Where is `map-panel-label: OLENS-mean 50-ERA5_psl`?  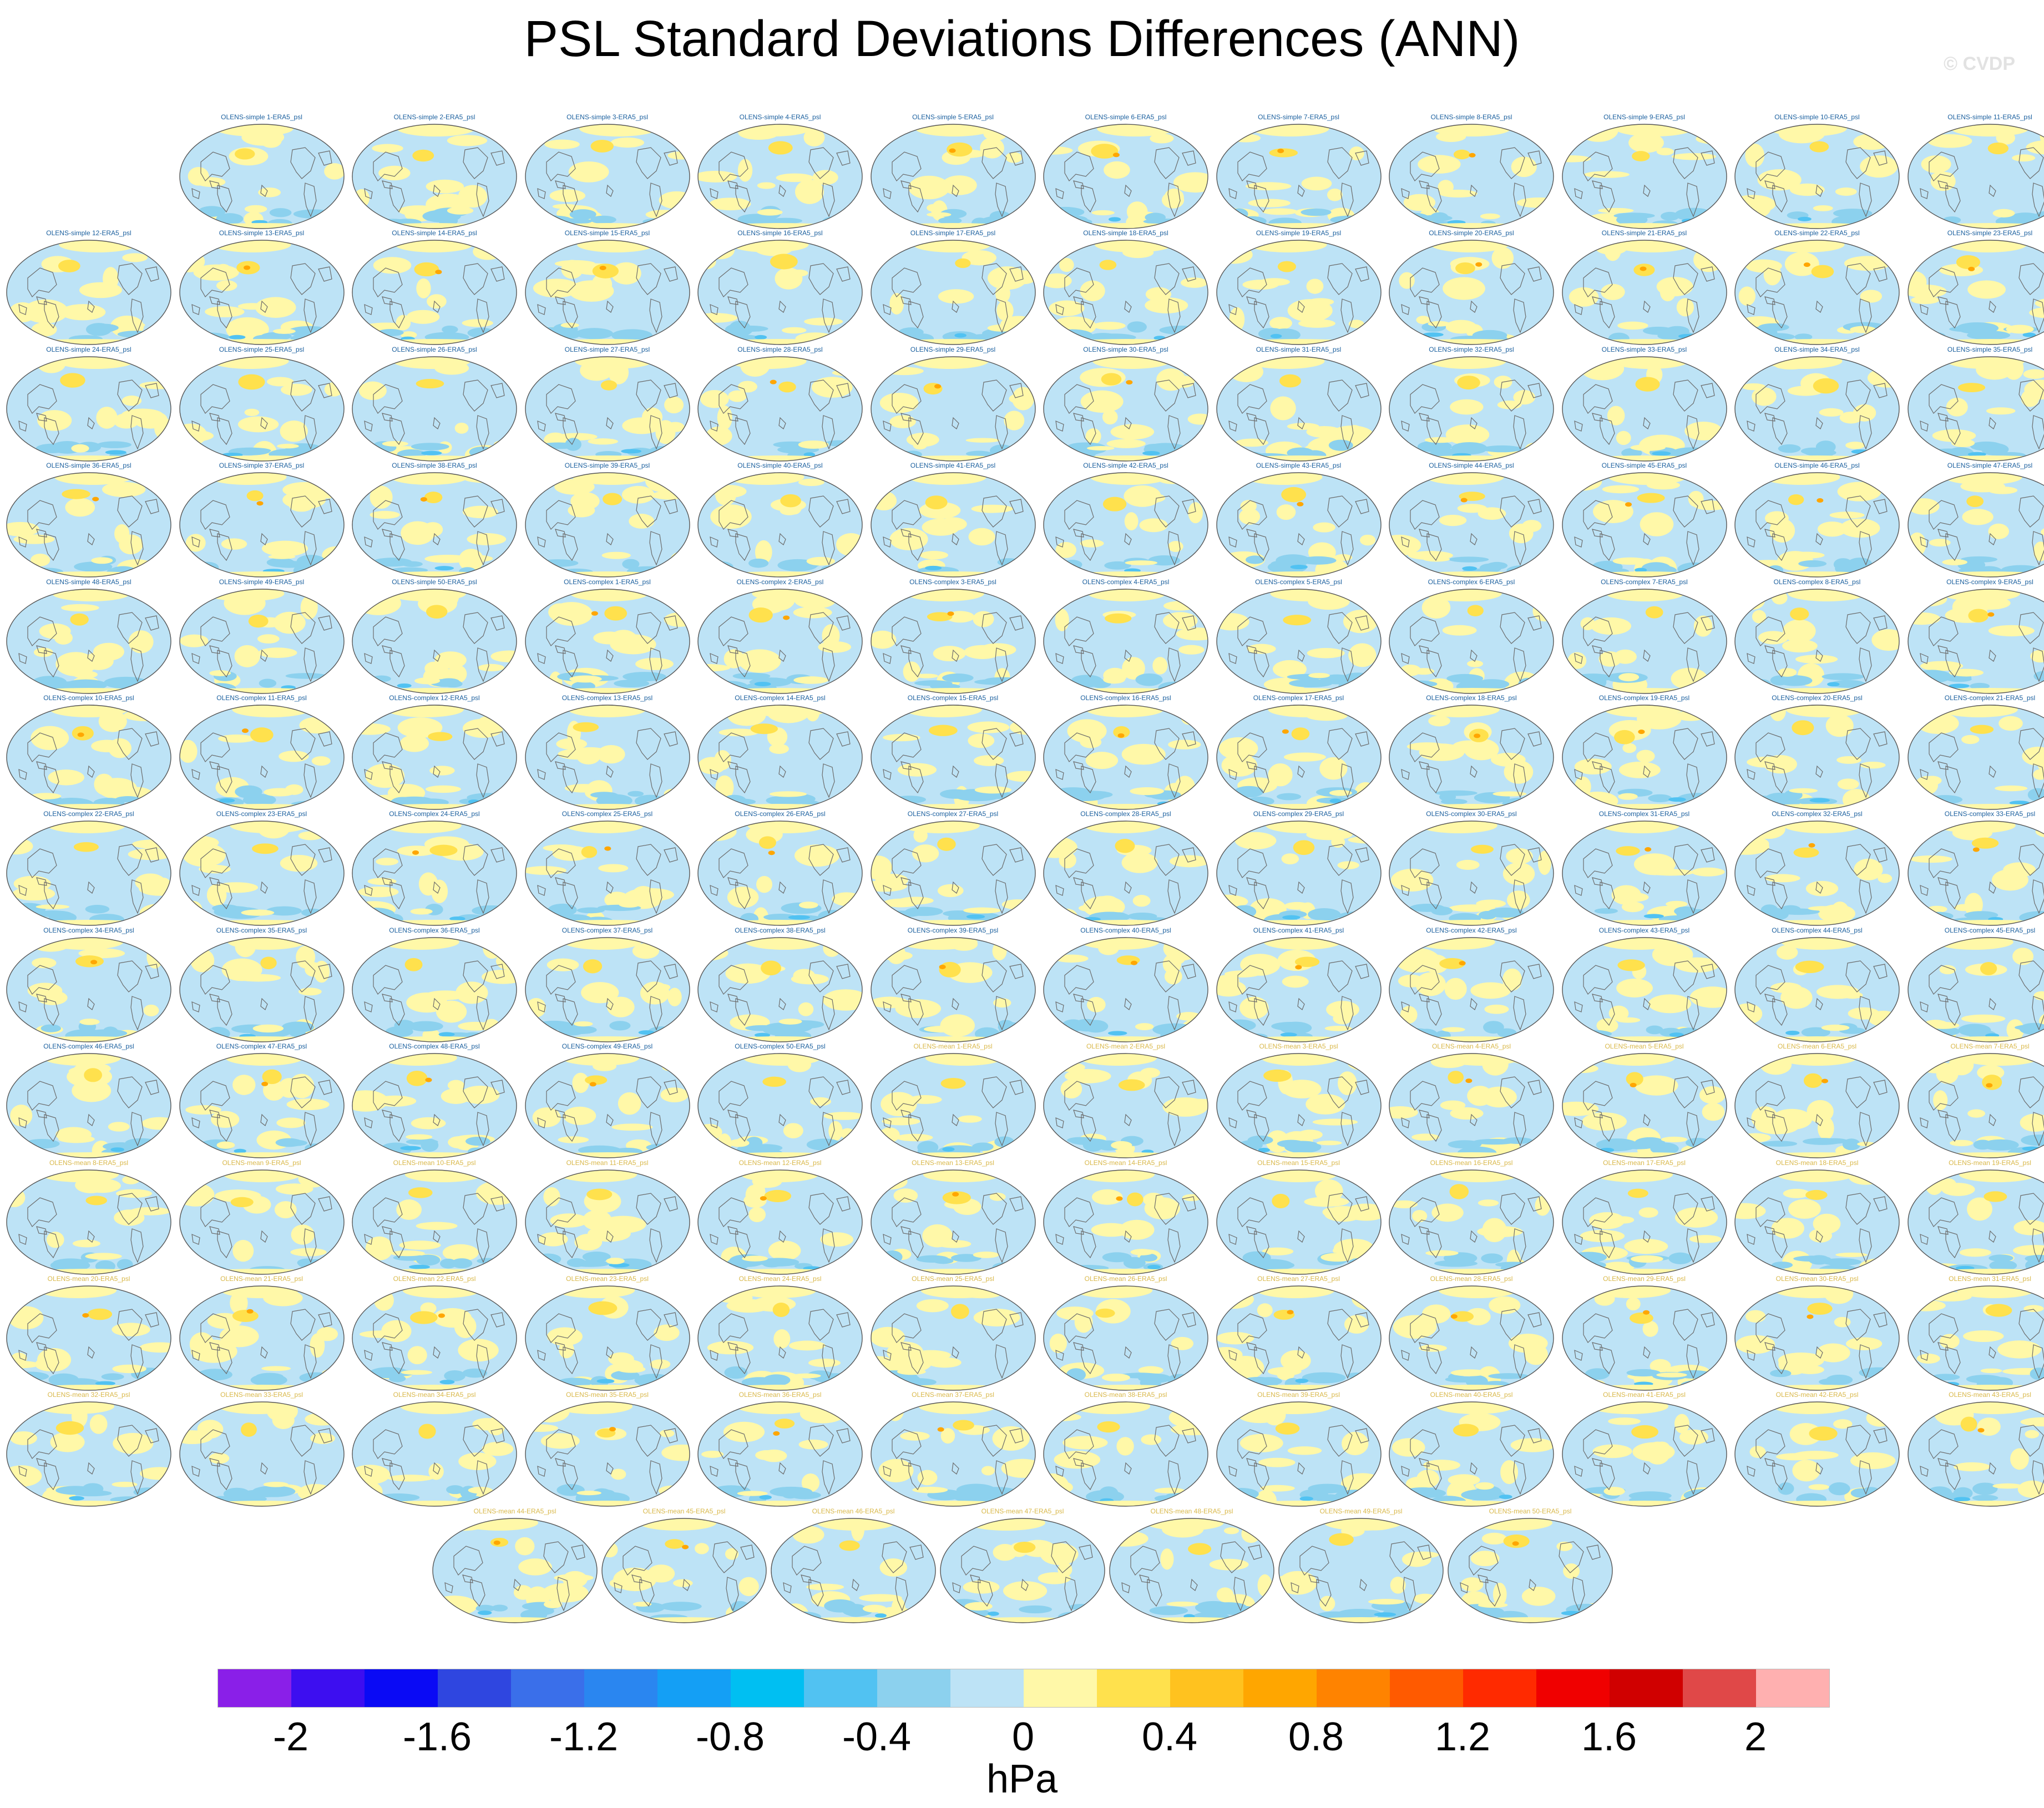
map-panel-label: OLENS-mean 50-ERA5_psl is located at coordinates (1531, 1511).